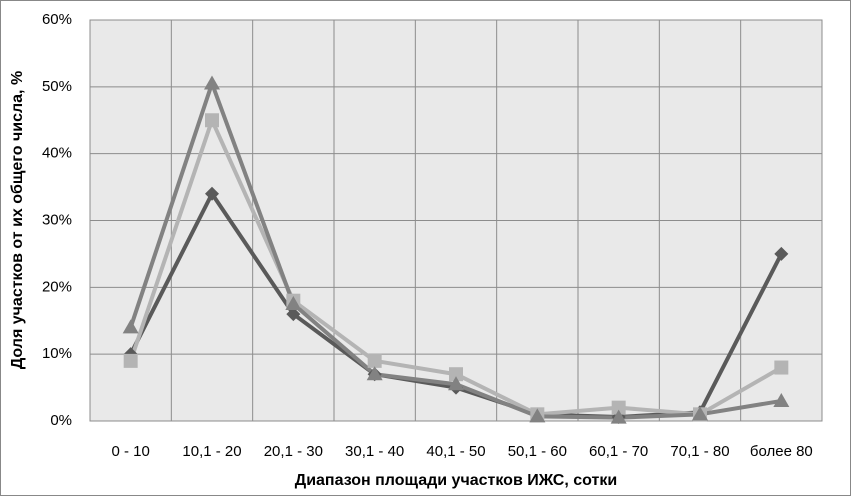 This screenshot has height=496, width=851. I want to click on y-tick-label: 40%, so click(57, 153).